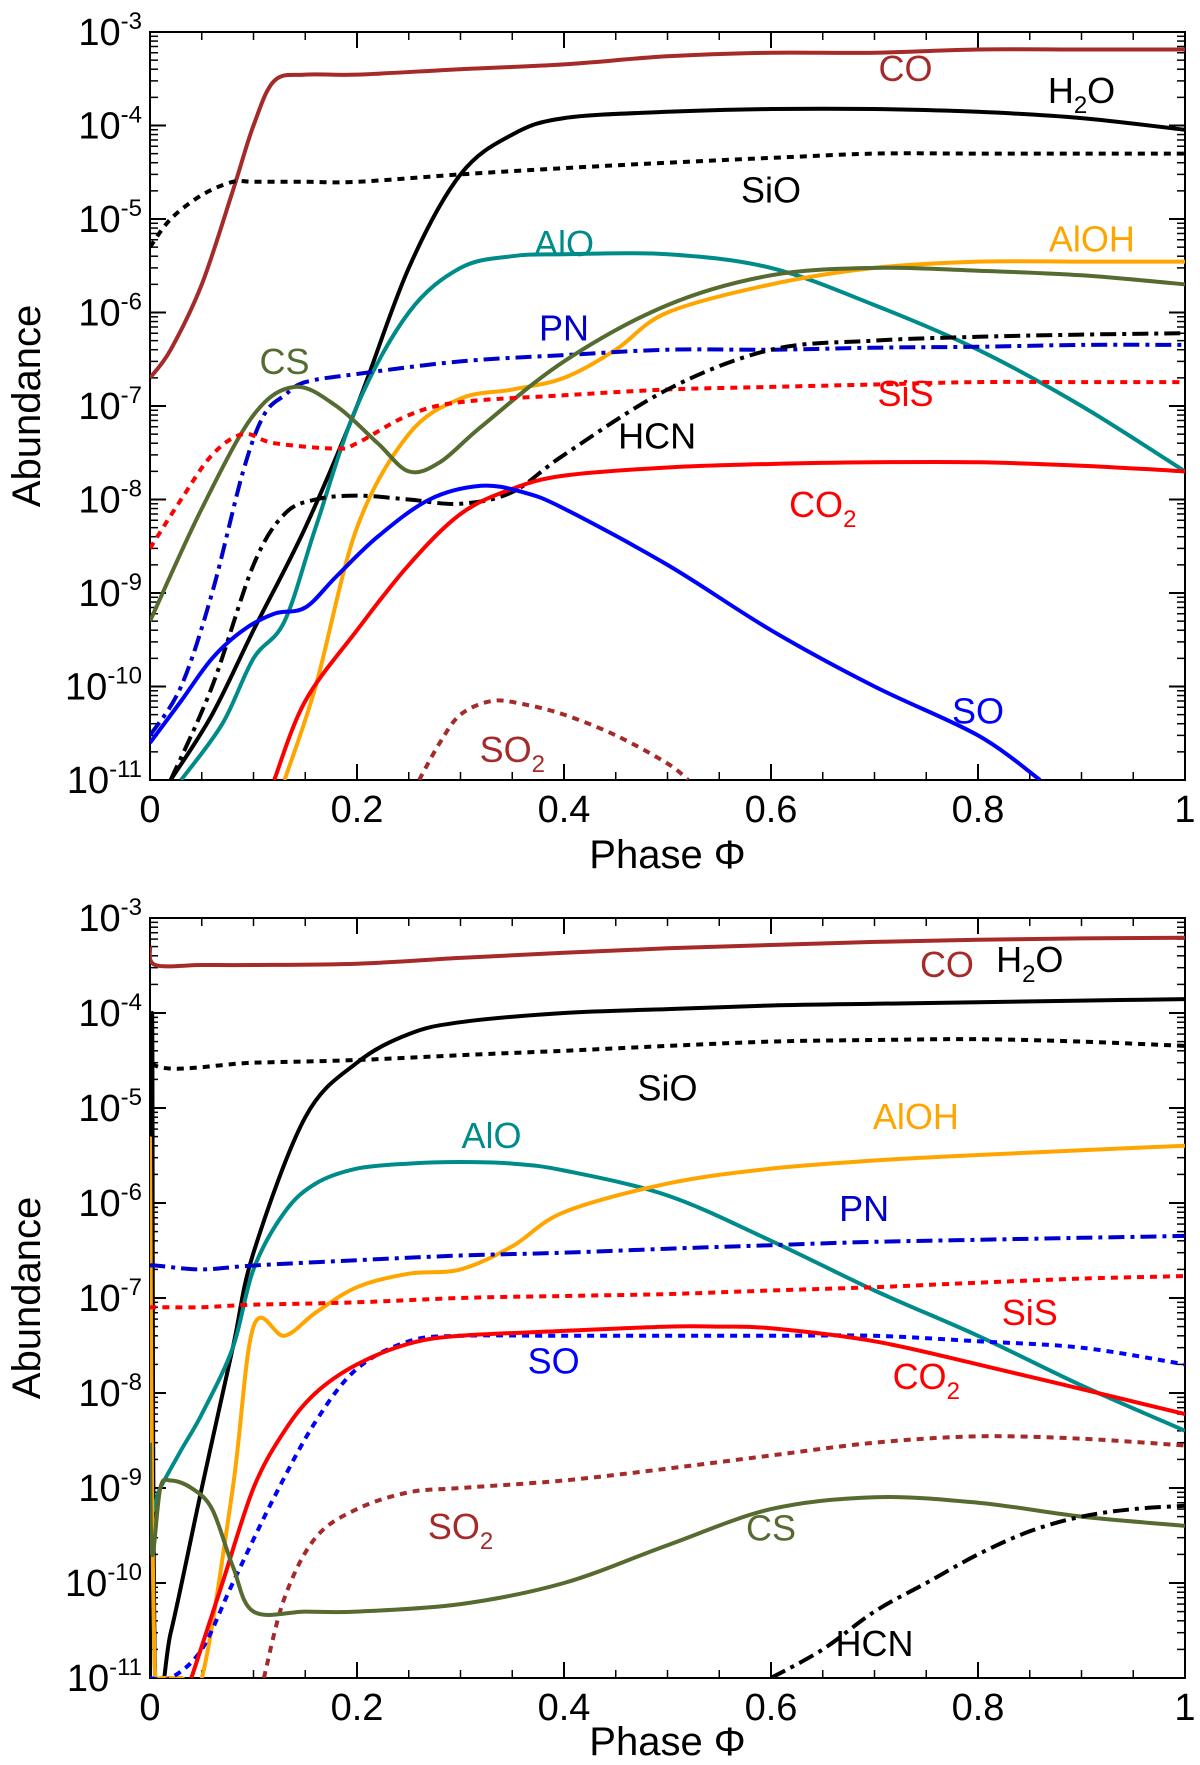 The width and height of the screenshot is (1200, 1765). Describe the element at coordinates (667, 1252) in the screenshot. I see `series-line-pn` at that location.